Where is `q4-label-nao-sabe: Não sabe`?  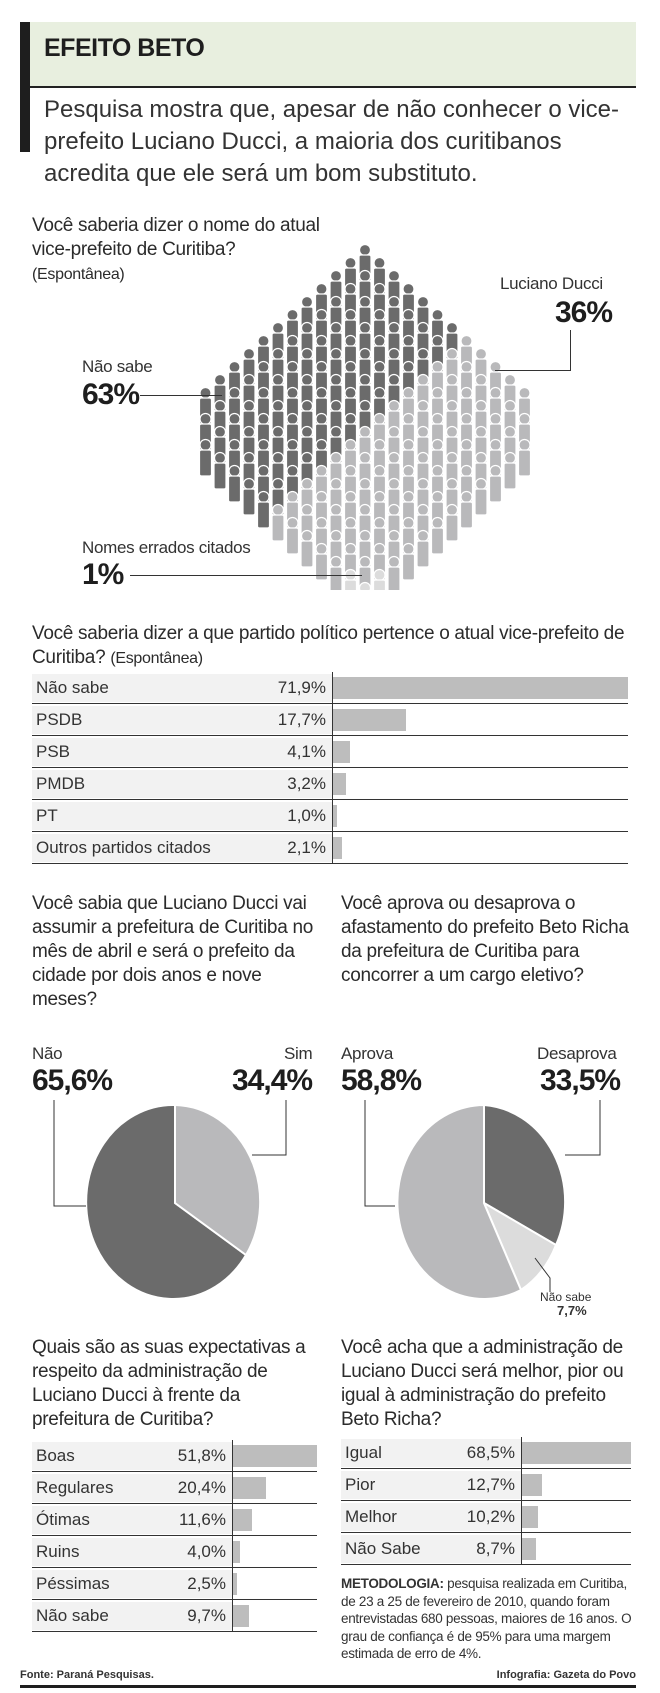 q4-label-nao-sabe: Não sabe is located at coordinates (566, 1297).